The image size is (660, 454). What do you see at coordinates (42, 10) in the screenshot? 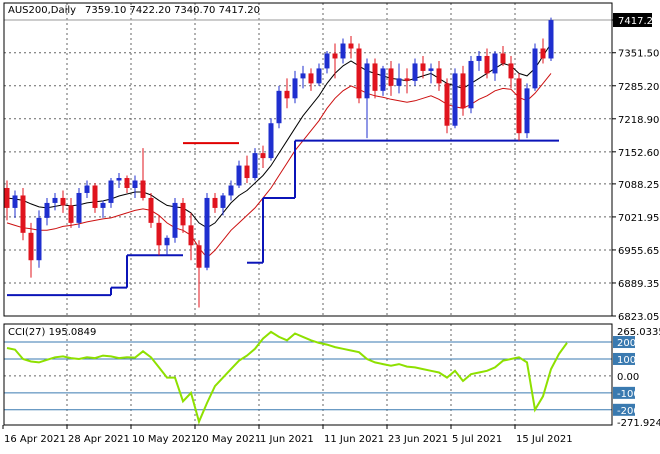
I see `symbol-label: AUS200,Daily` at bounding box center [42, 10].